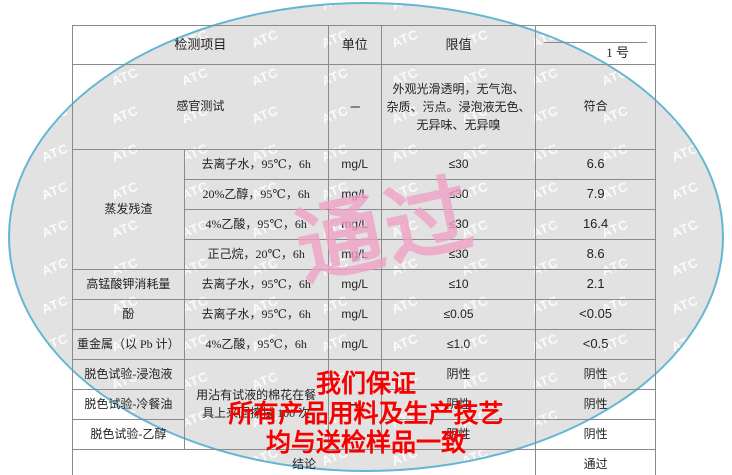 This screenshot has height=475, width=732. Describe the element at coordinates (595, 194) in the screenshot. I see `row-result: 7.9` at that location.